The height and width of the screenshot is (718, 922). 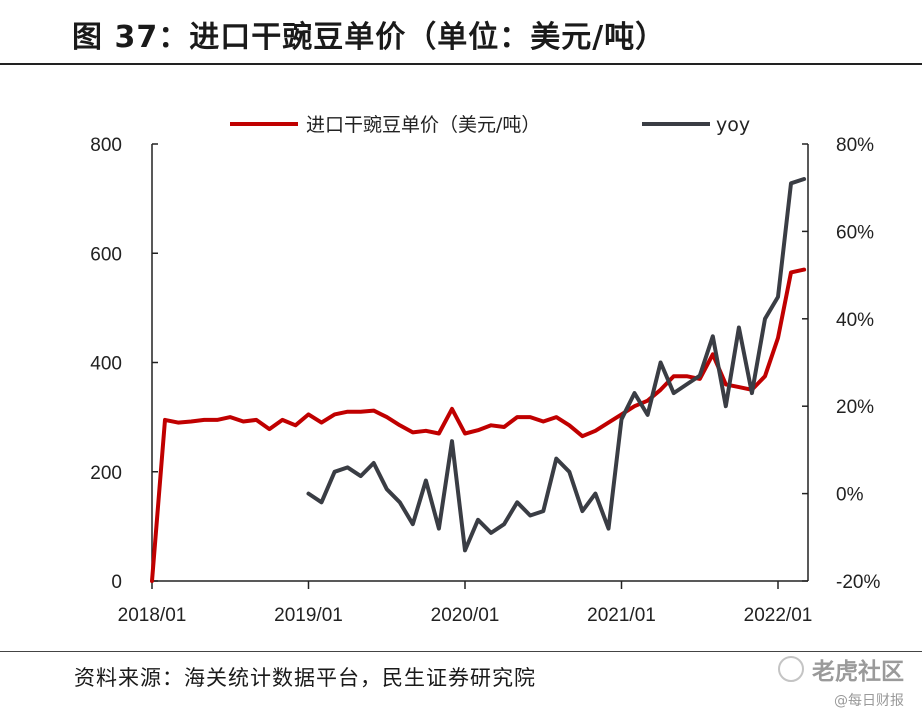 What do you see at coordinates (461, 64) in the screenshot?
I see `title-divider` at bounding box center [461, 64].